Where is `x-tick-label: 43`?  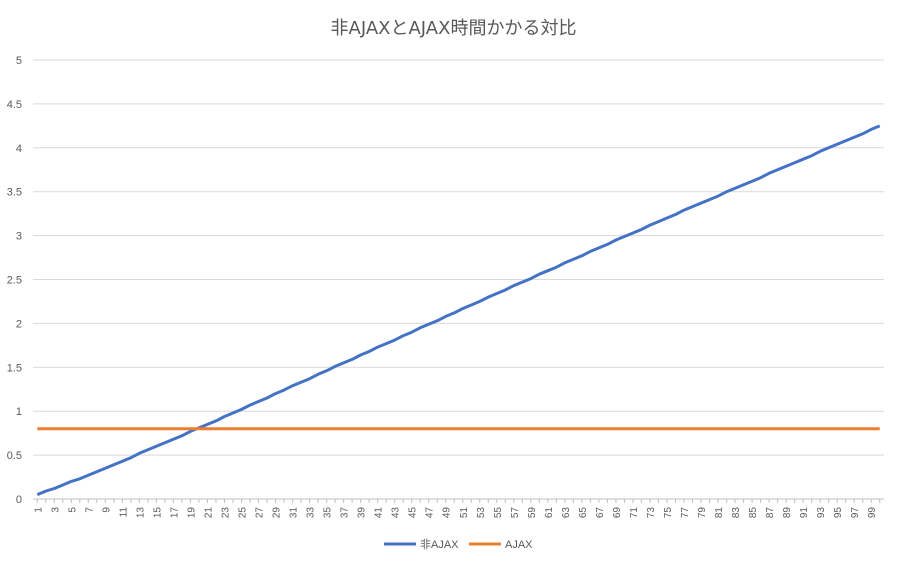
x-tick-label: 43 is located at coordinates (396, 513).